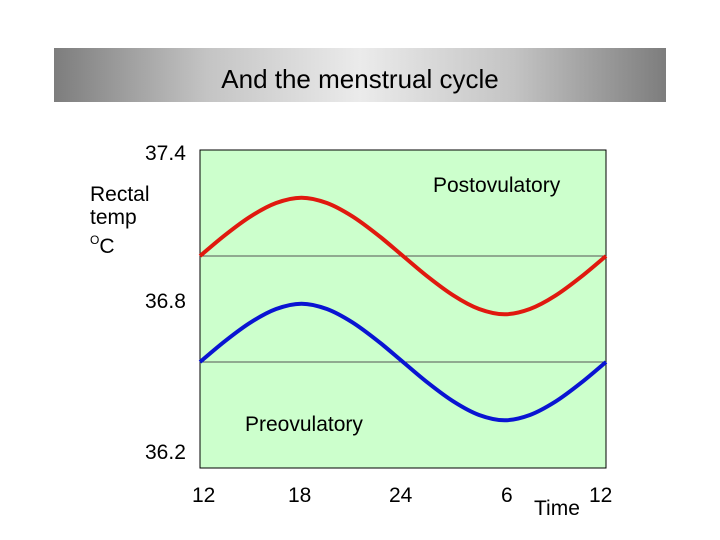 Image resolution: width=720 pixels, height=540 pixels. I want to click on postovulatory-label: Postovulatory, so click(497, 185).